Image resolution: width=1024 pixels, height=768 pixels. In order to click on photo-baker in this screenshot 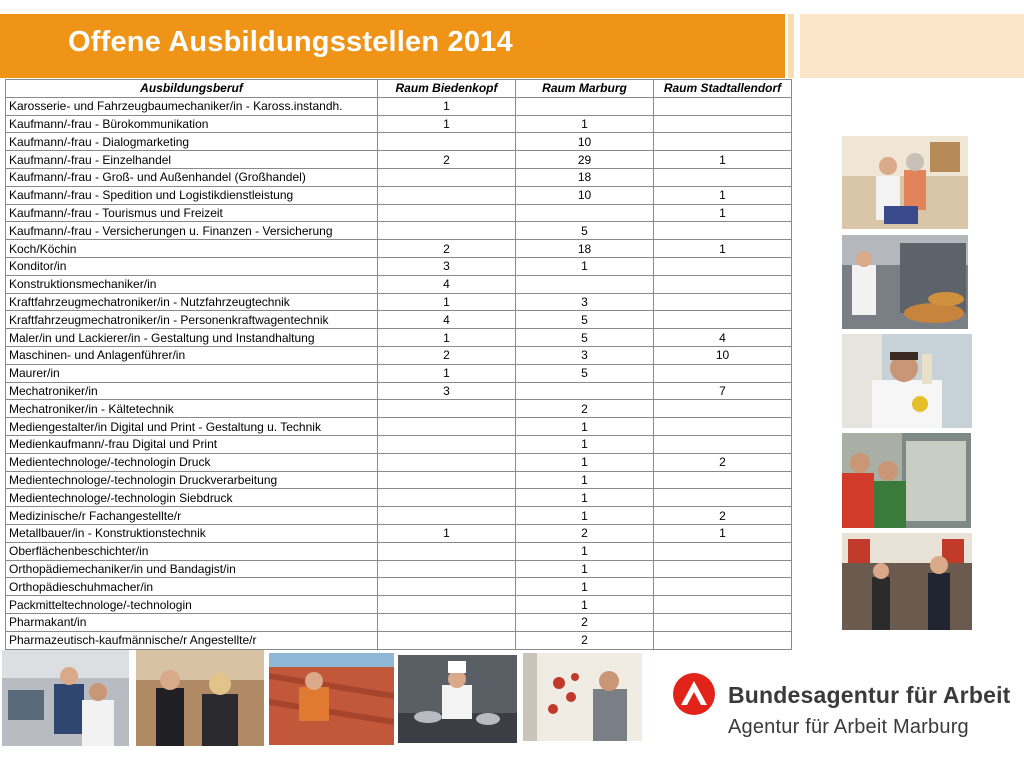, I will do `click(905, 282)`.